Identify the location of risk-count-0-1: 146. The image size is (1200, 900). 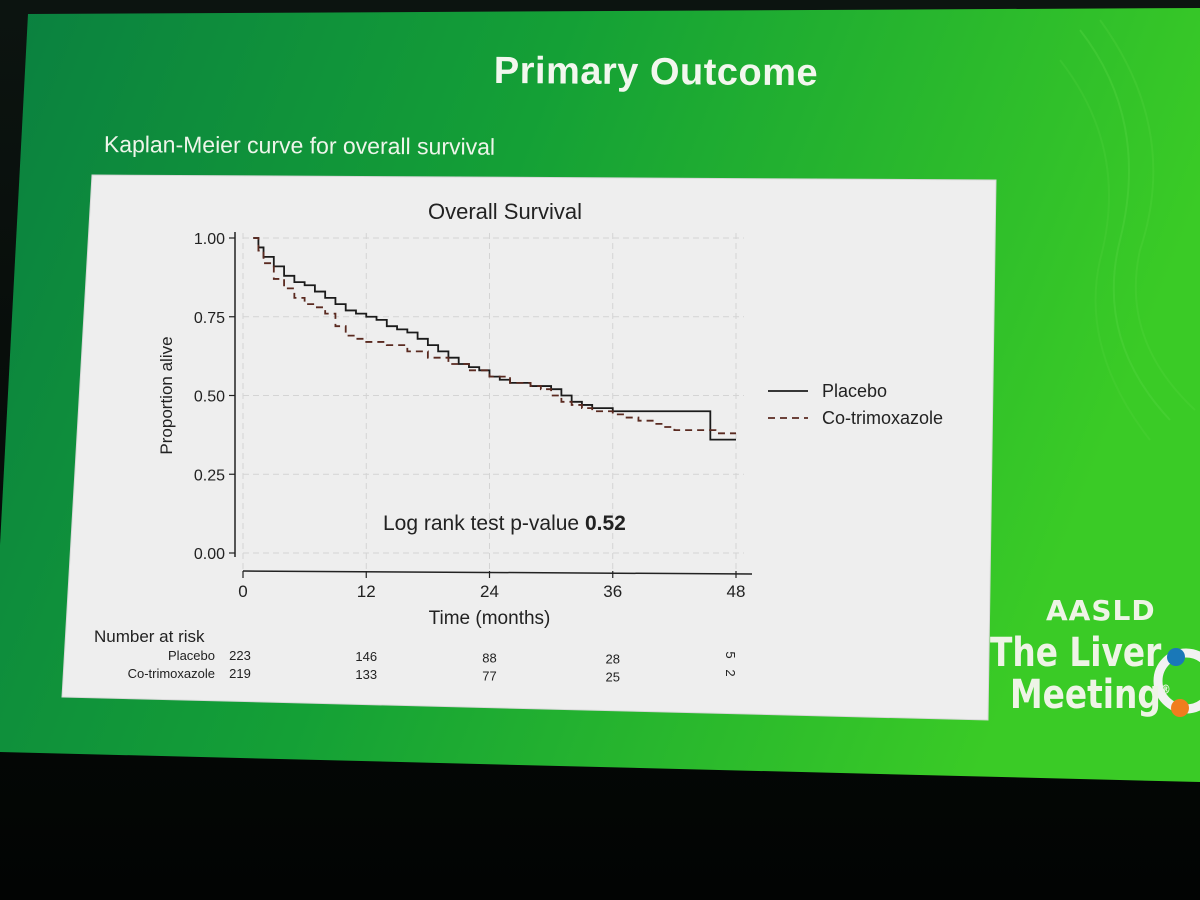
(366, 656).